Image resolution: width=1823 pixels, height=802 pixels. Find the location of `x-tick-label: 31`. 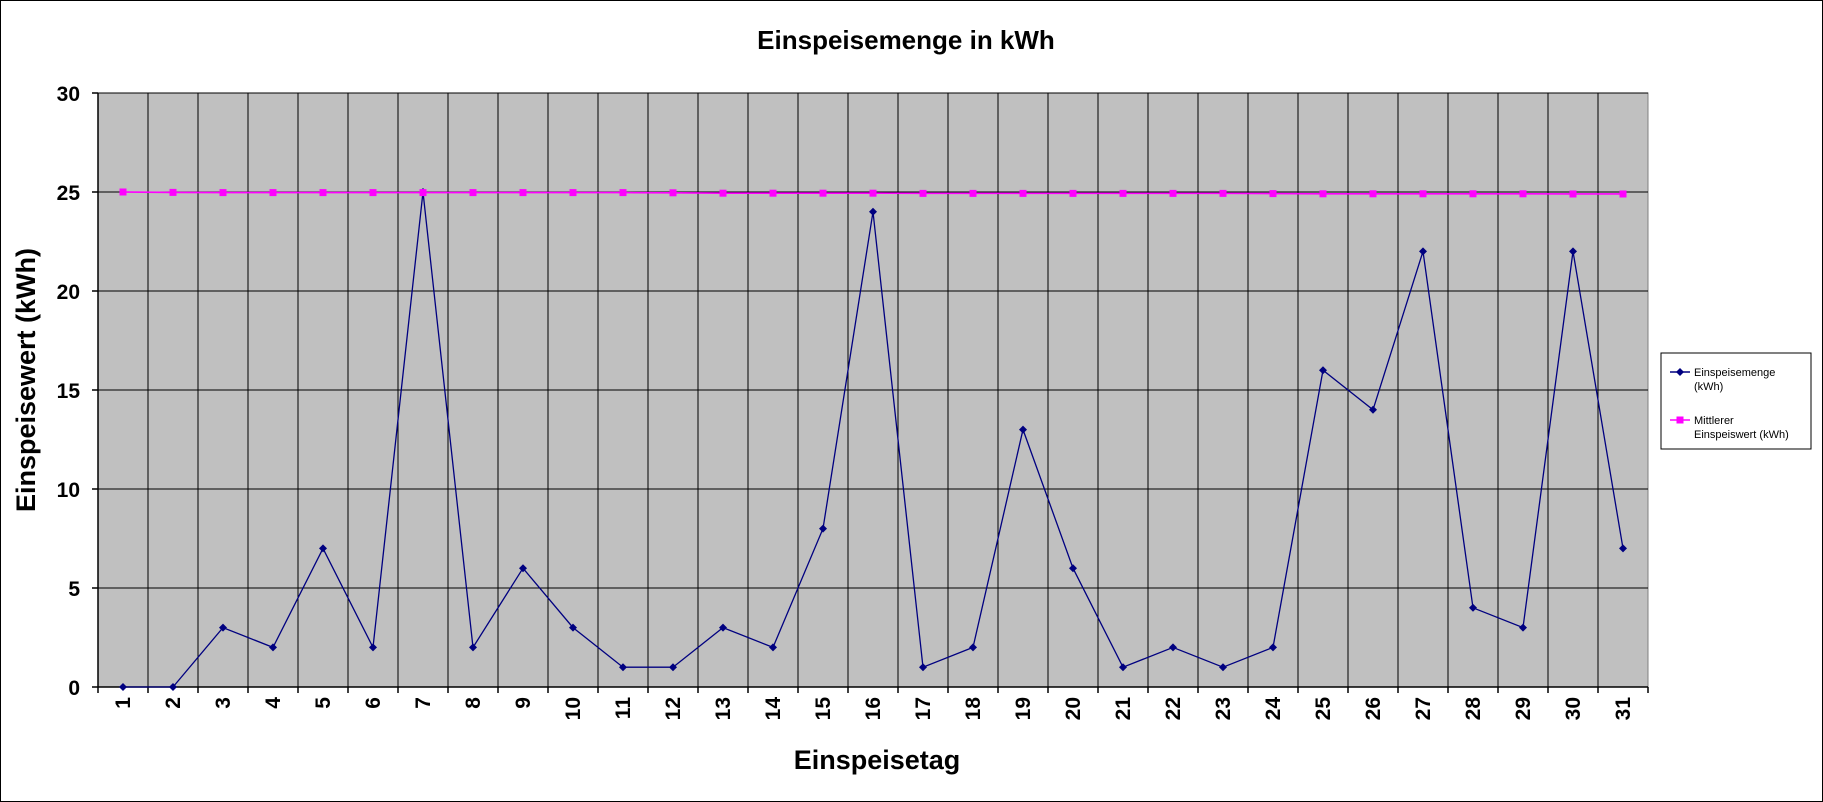

x-tick-label: 31 is located at coordinates (1623, 709).